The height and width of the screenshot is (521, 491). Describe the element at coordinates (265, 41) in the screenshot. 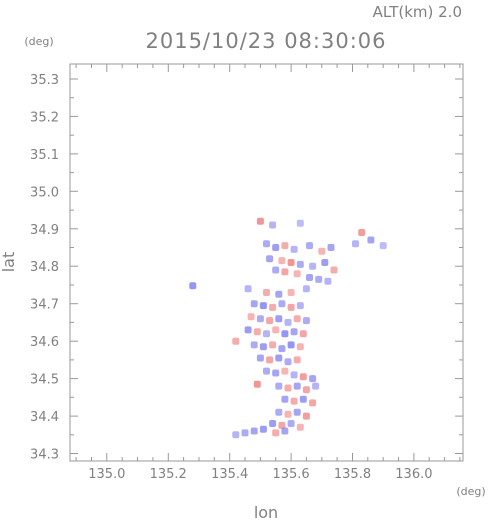

I see `chart-title: 2015/10/23 08:30:06` at that location.